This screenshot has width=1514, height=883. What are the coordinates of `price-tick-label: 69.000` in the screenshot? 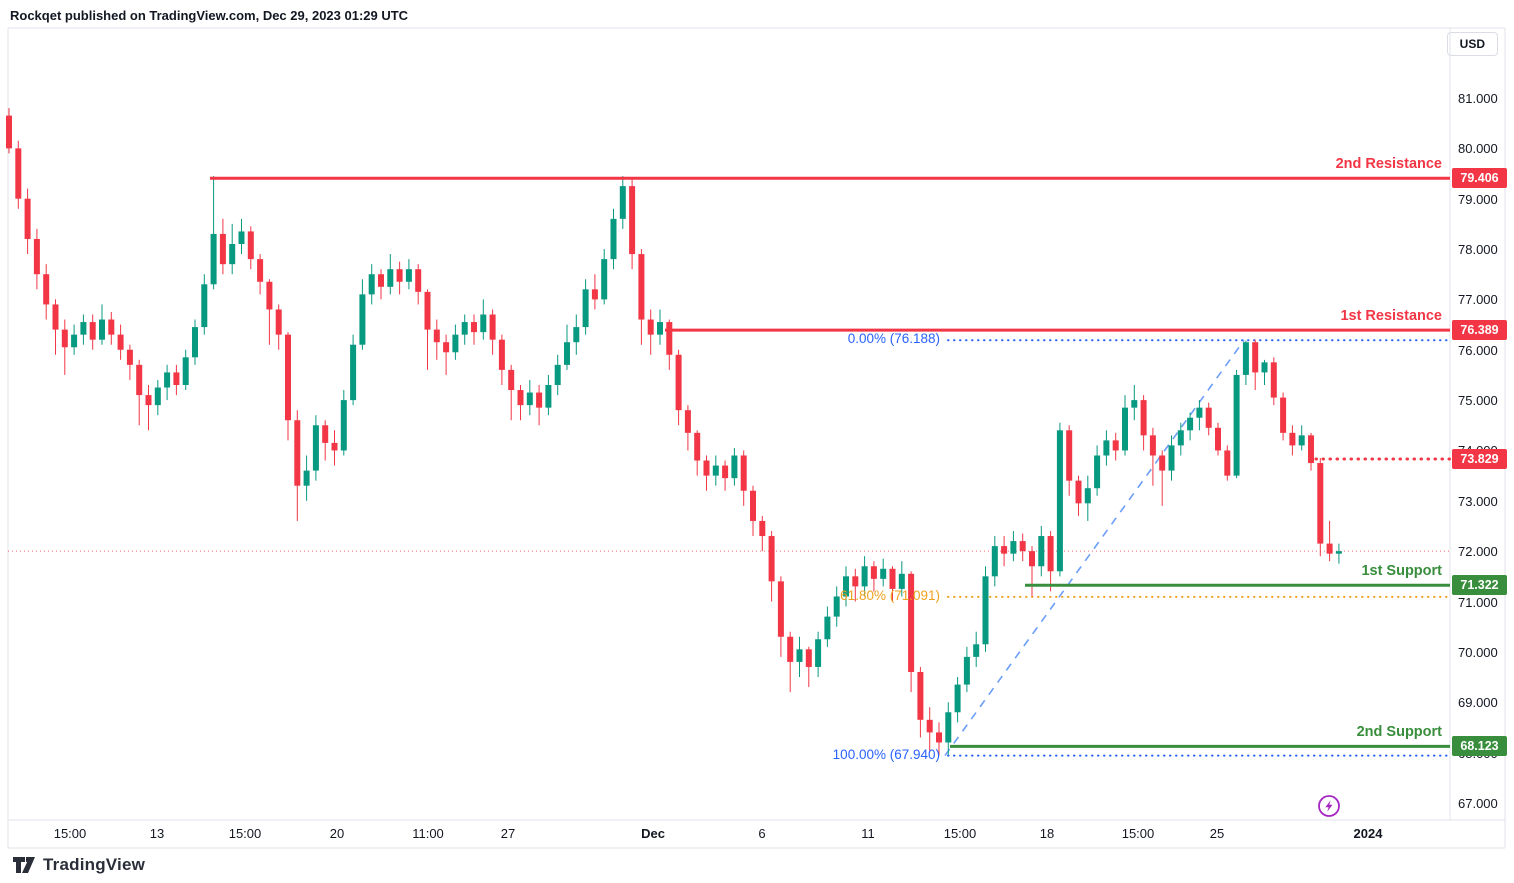 It's located at (1478, 703).